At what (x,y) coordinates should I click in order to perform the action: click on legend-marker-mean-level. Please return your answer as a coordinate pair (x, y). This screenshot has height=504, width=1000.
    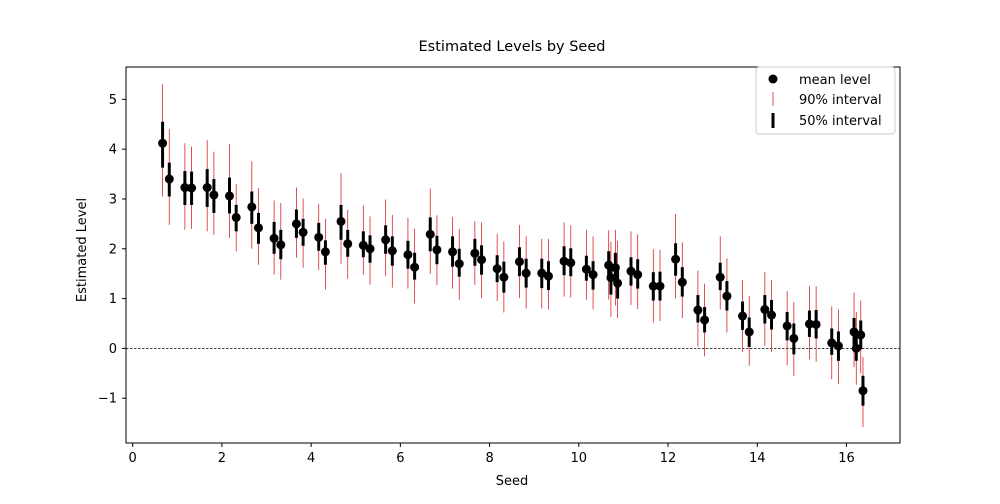
    Looking at the image, I should click on (773, 79).